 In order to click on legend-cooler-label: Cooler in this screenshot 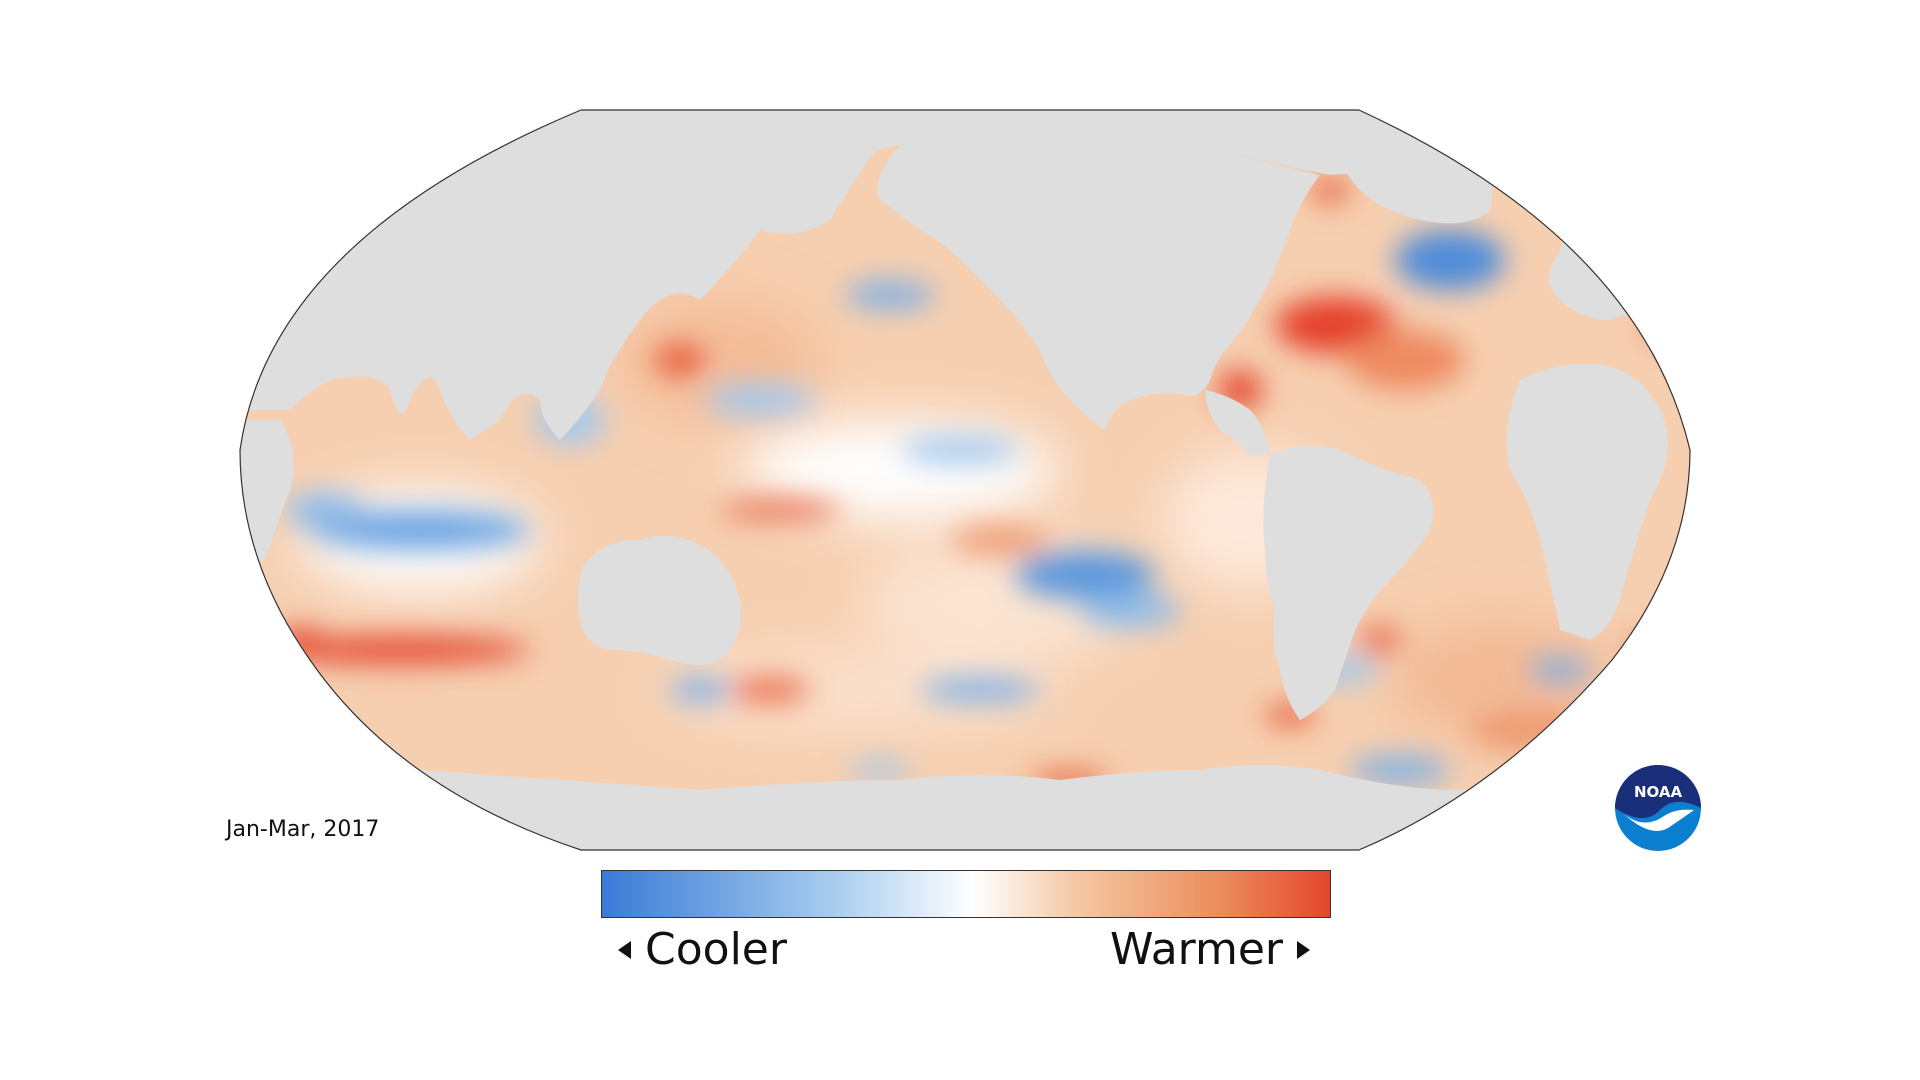, I will do `click(716, 949)`.